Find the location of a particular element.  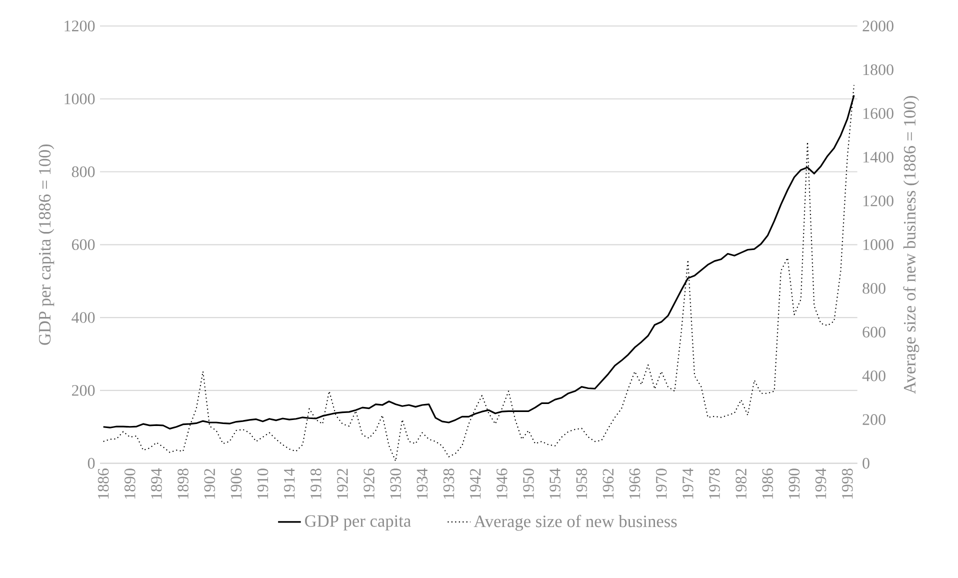

x-tick-label: 1966 is located at coordinates (634, 483).